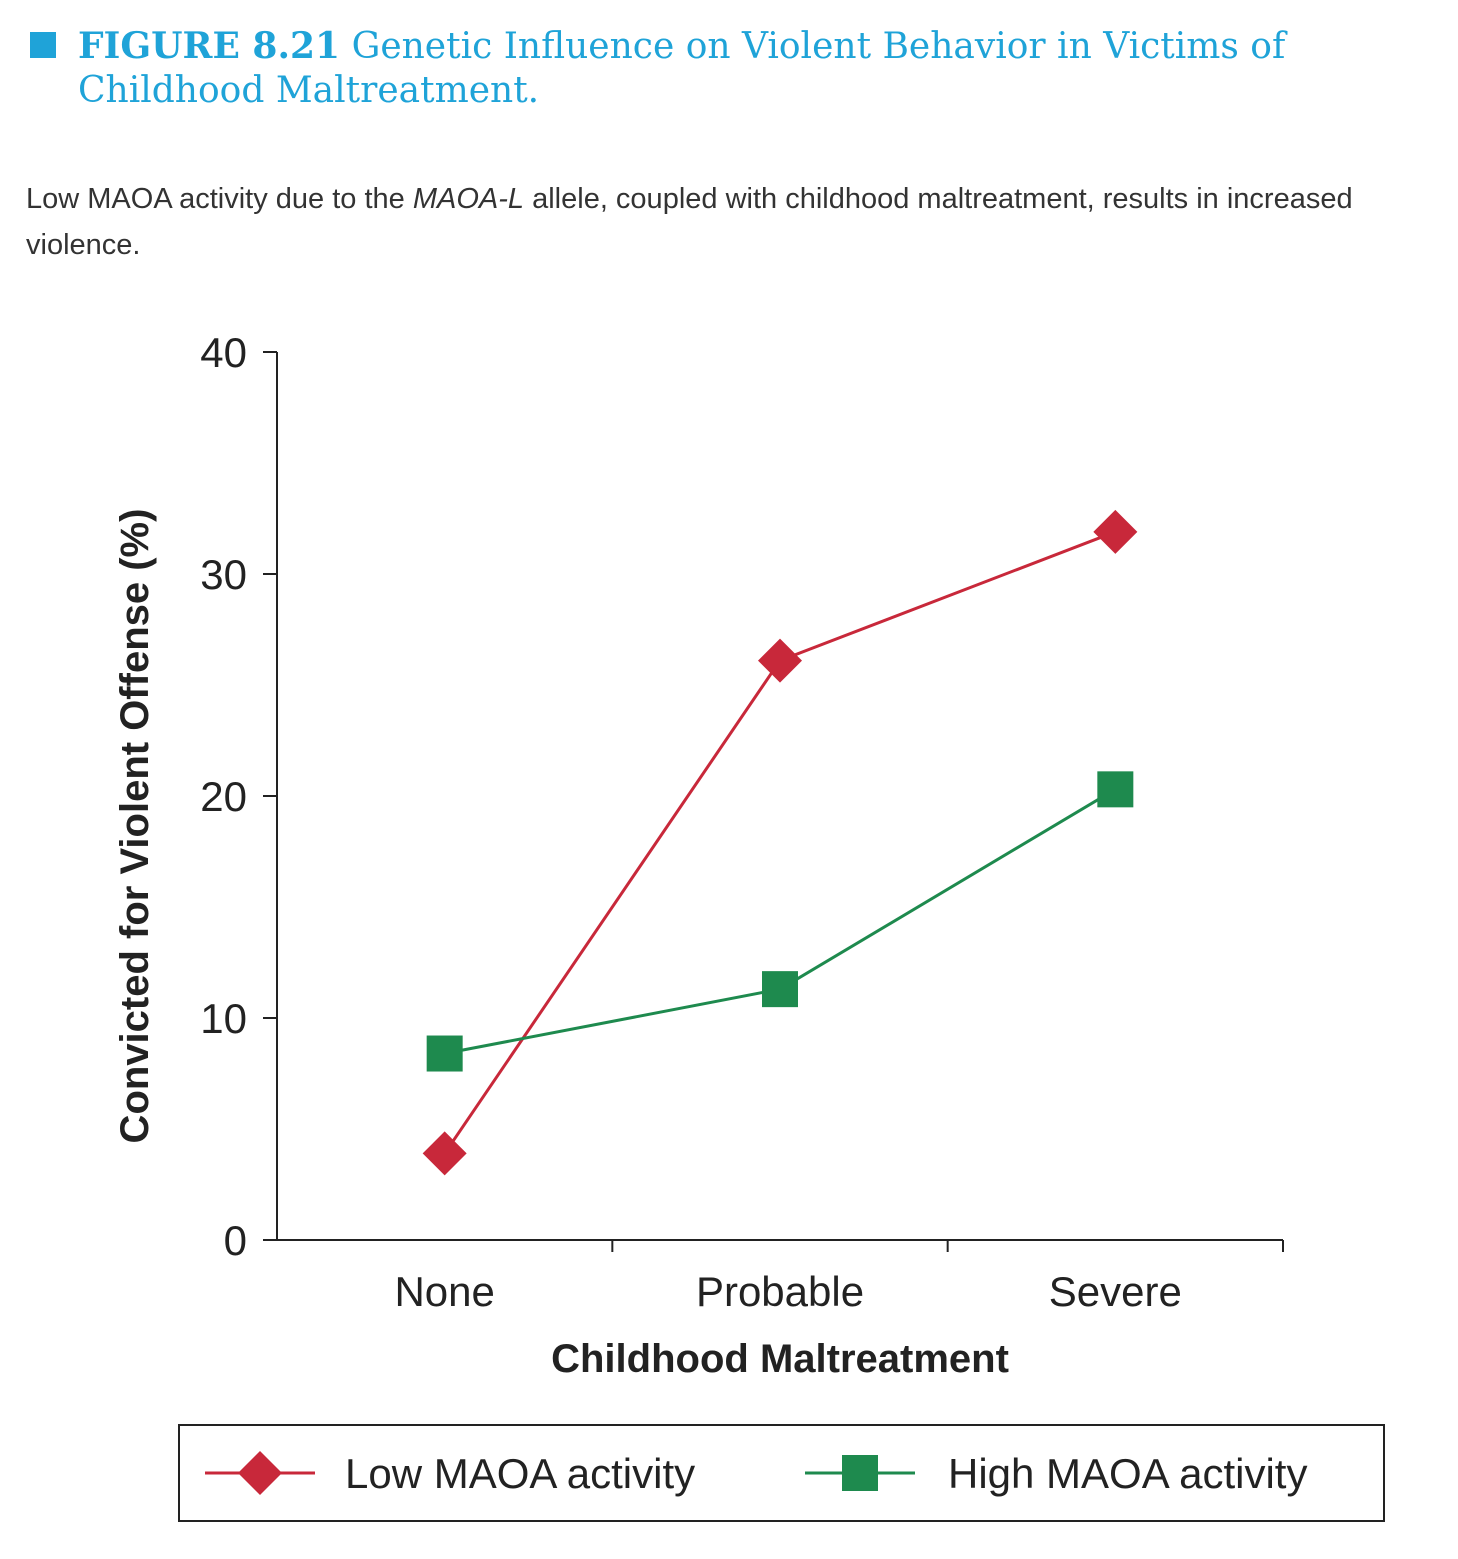 This screenshot has height=1559, width=1458. What do you see at coordinates (780, 1291) in the screenshot?
I see `x-tick-label: Probable` at bounding box center [780, 1291].